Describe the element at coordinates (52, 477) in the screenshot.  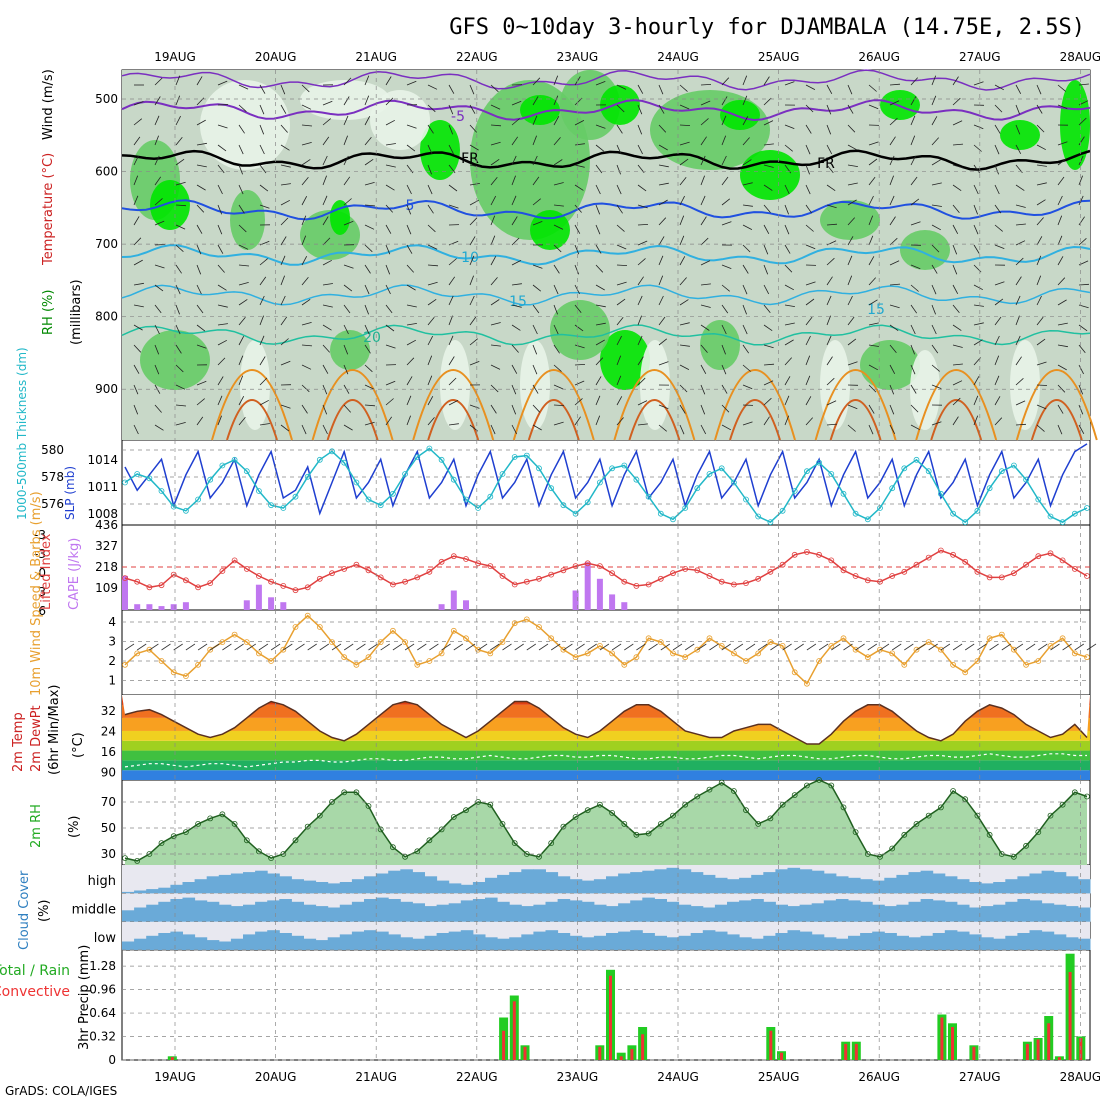
I see `thickness-tick-label: 578` at that location.